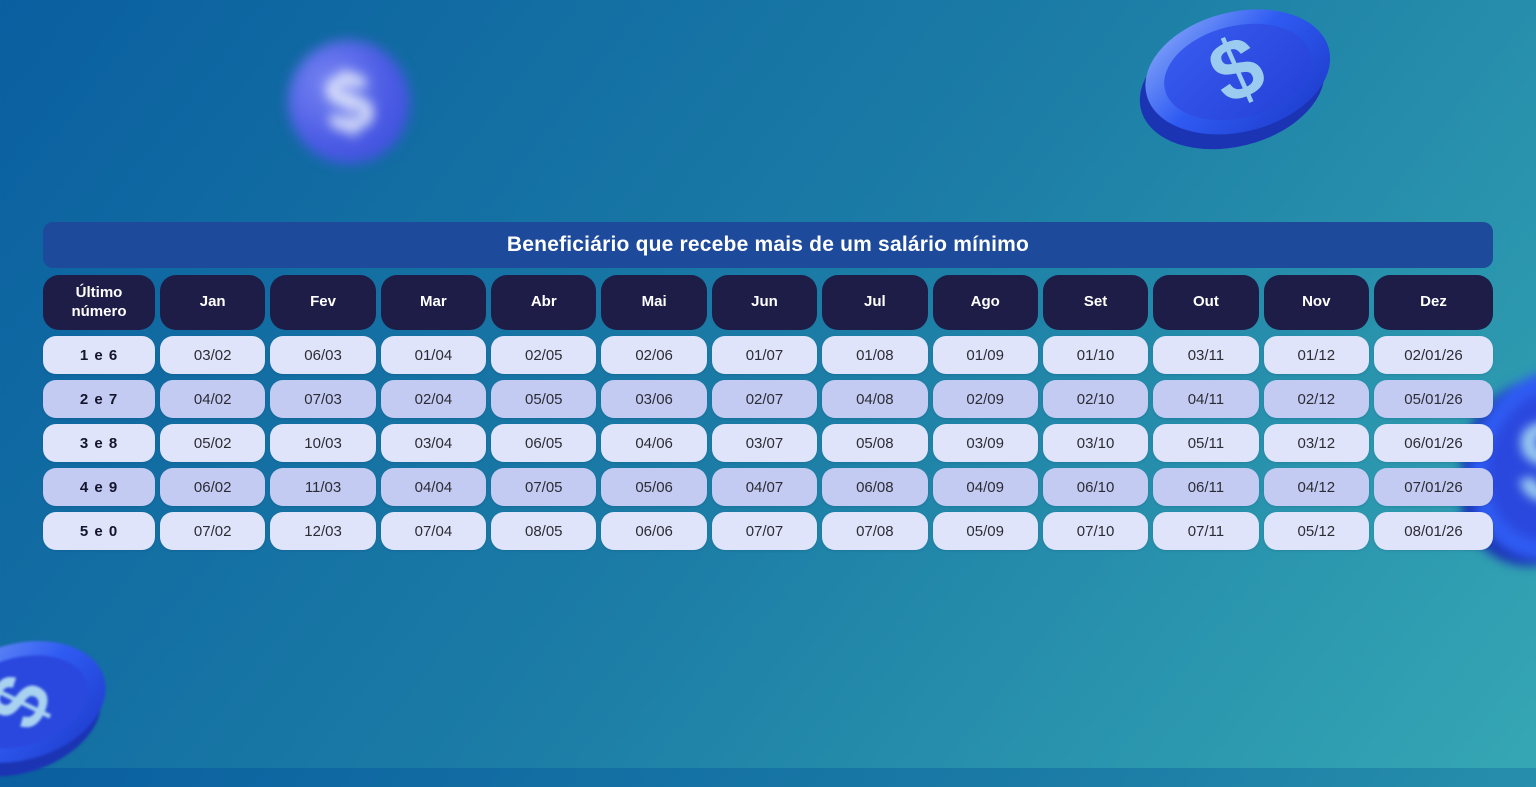 The height and width of the screenshot is (787, 1536). I want to click on date-cell: 05/12, so click(1316, 531).